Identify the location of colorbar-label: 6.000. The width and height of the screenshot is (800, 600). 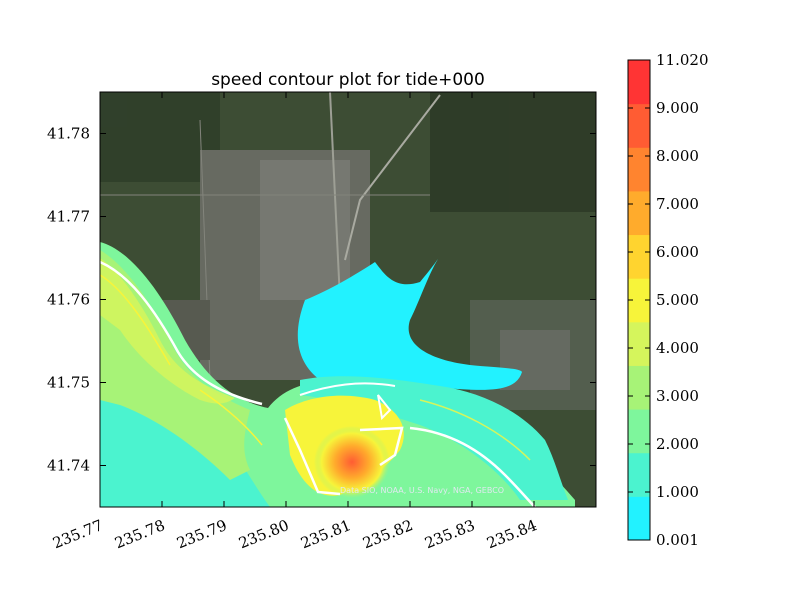
(677, 252).